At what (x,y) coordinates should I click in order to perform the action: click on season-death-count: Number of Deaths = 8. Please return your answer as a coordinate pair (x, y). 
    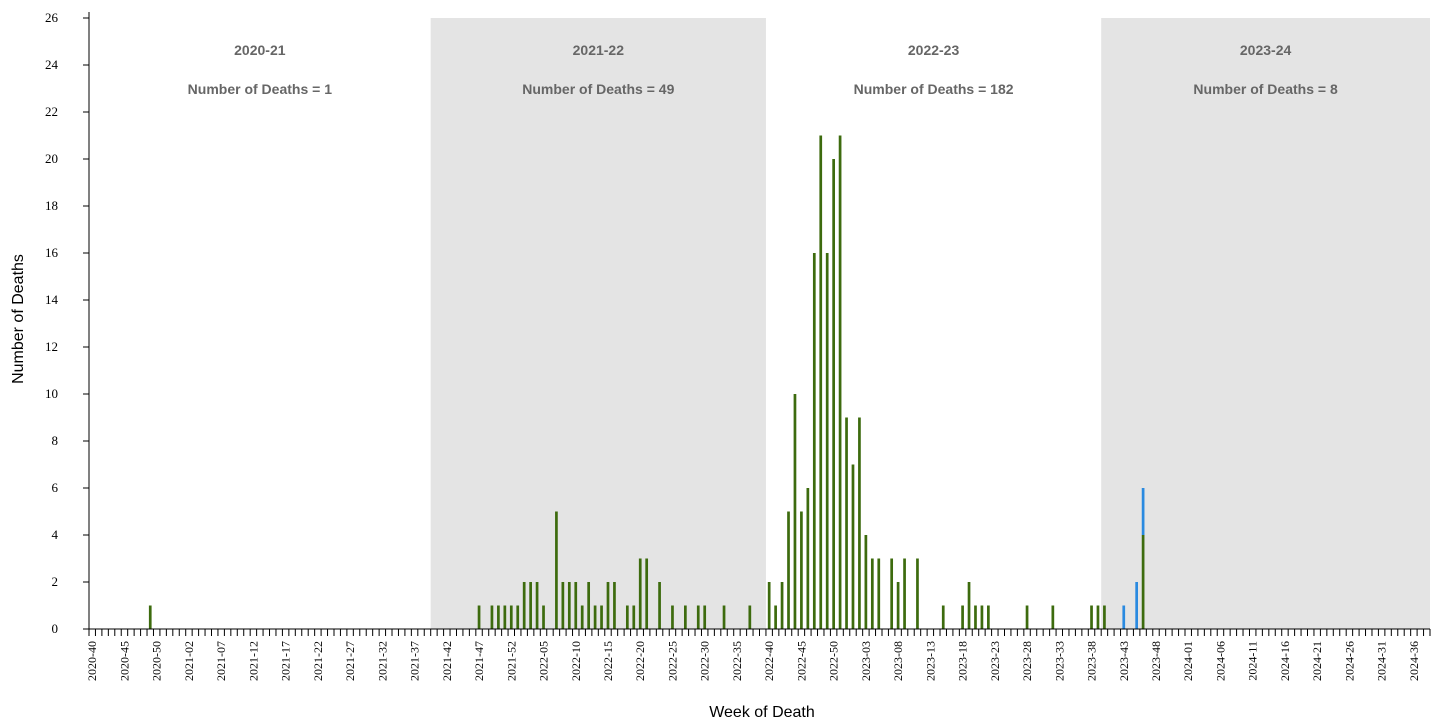
    Looking at the image, I should click on (1265, 89).